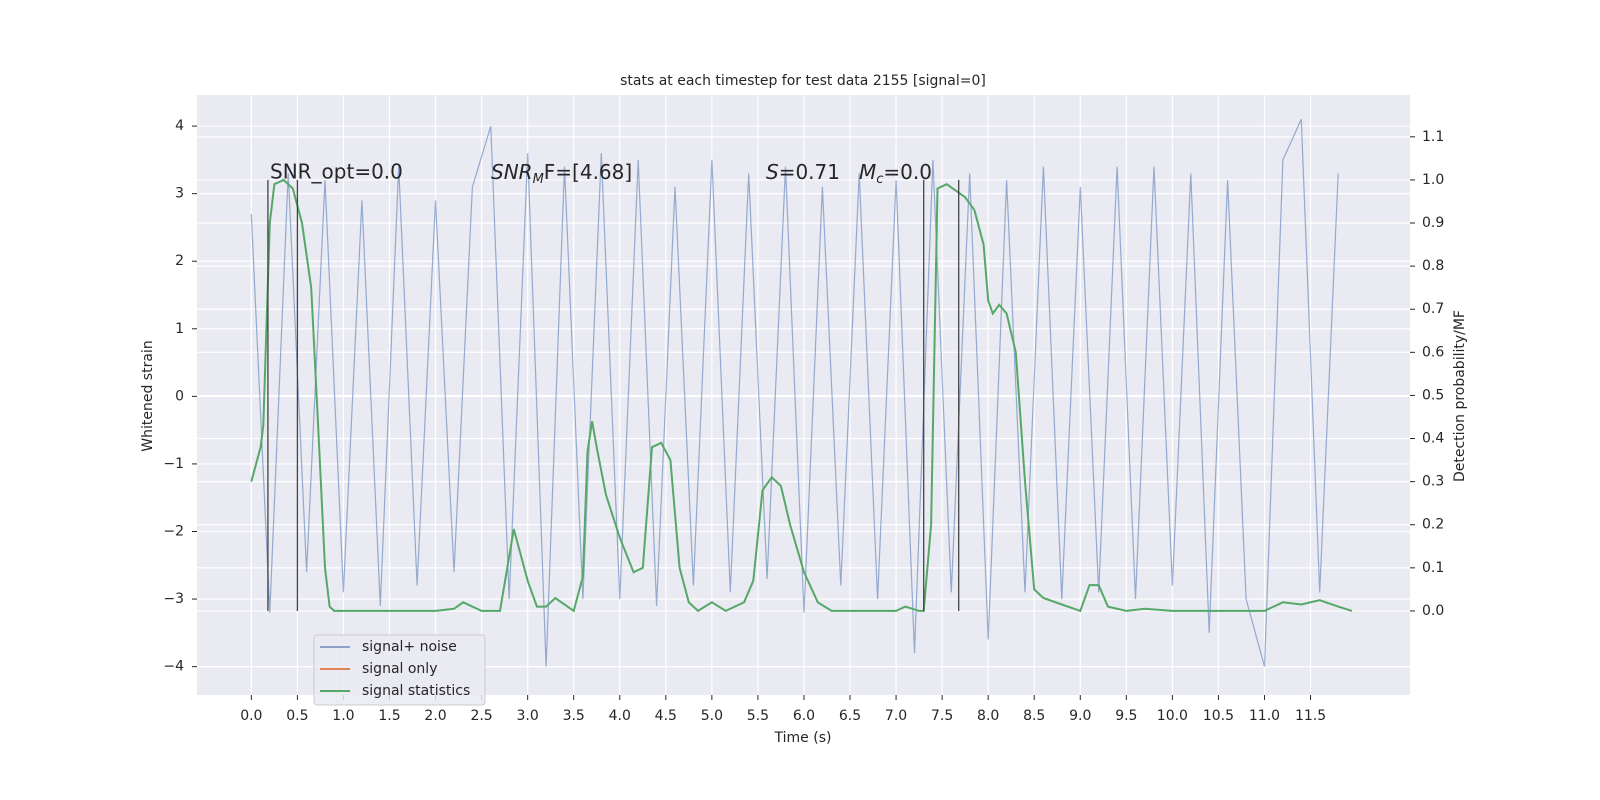  Describe the element at coordinates (179, 396) in the screenshot. I see `y-tick-label: 0` at that location.